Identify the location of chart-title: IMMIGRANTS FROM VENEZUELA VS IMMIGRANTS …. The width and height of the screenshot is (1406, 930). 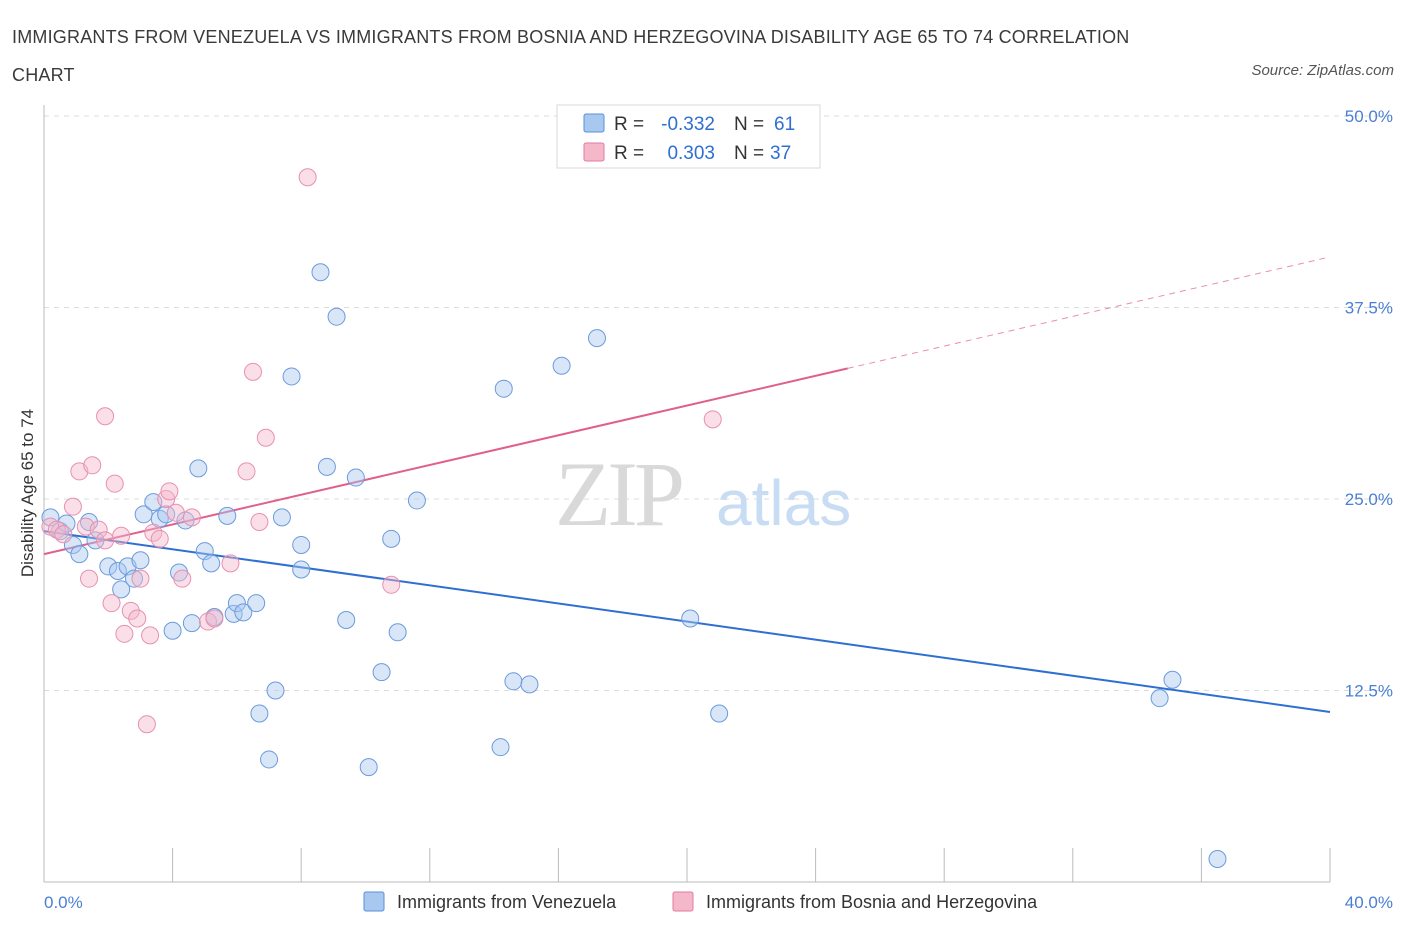
(571, 56).